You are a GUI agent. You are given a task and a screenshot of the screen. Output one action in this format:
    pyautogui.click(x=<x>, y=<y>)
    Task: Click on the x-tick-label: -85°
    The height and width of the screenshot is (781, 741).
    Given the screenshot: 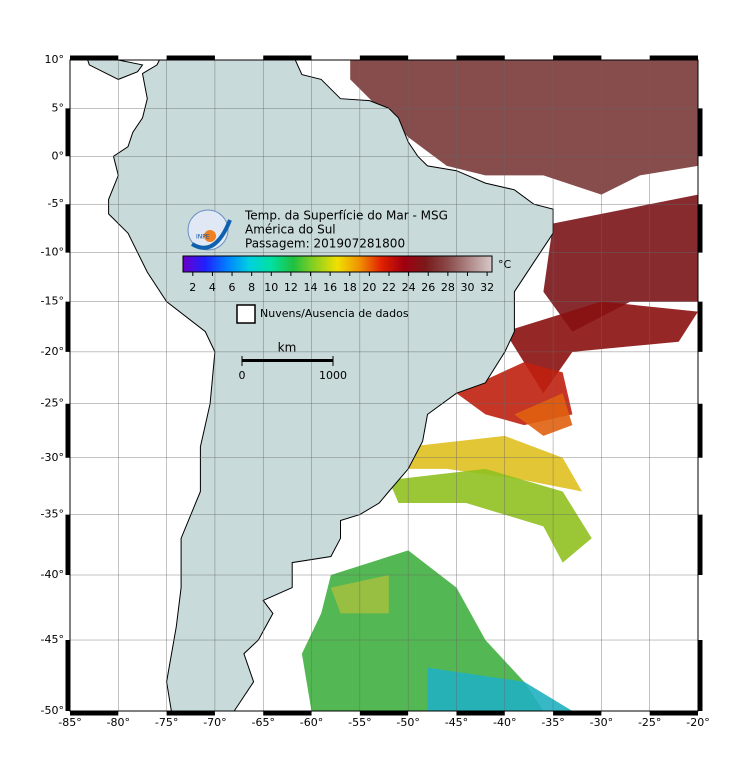 What is the action you would take?
    pyautogui.click(x=69, y=722)
    